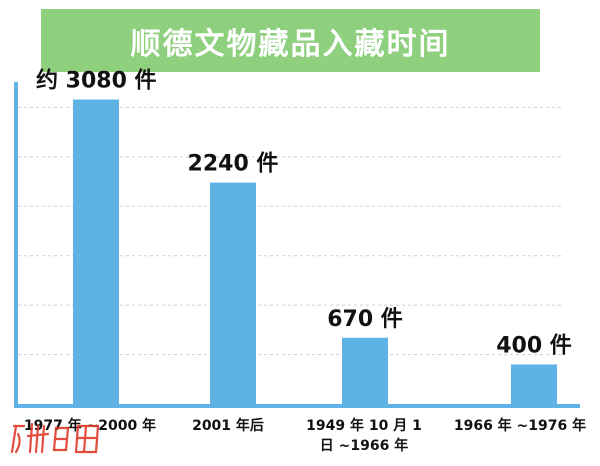 The width and height of the screenshot is (600, 466). I want to click on chart-title: 顺德文物藏品入藏时间, so click(290, 44).